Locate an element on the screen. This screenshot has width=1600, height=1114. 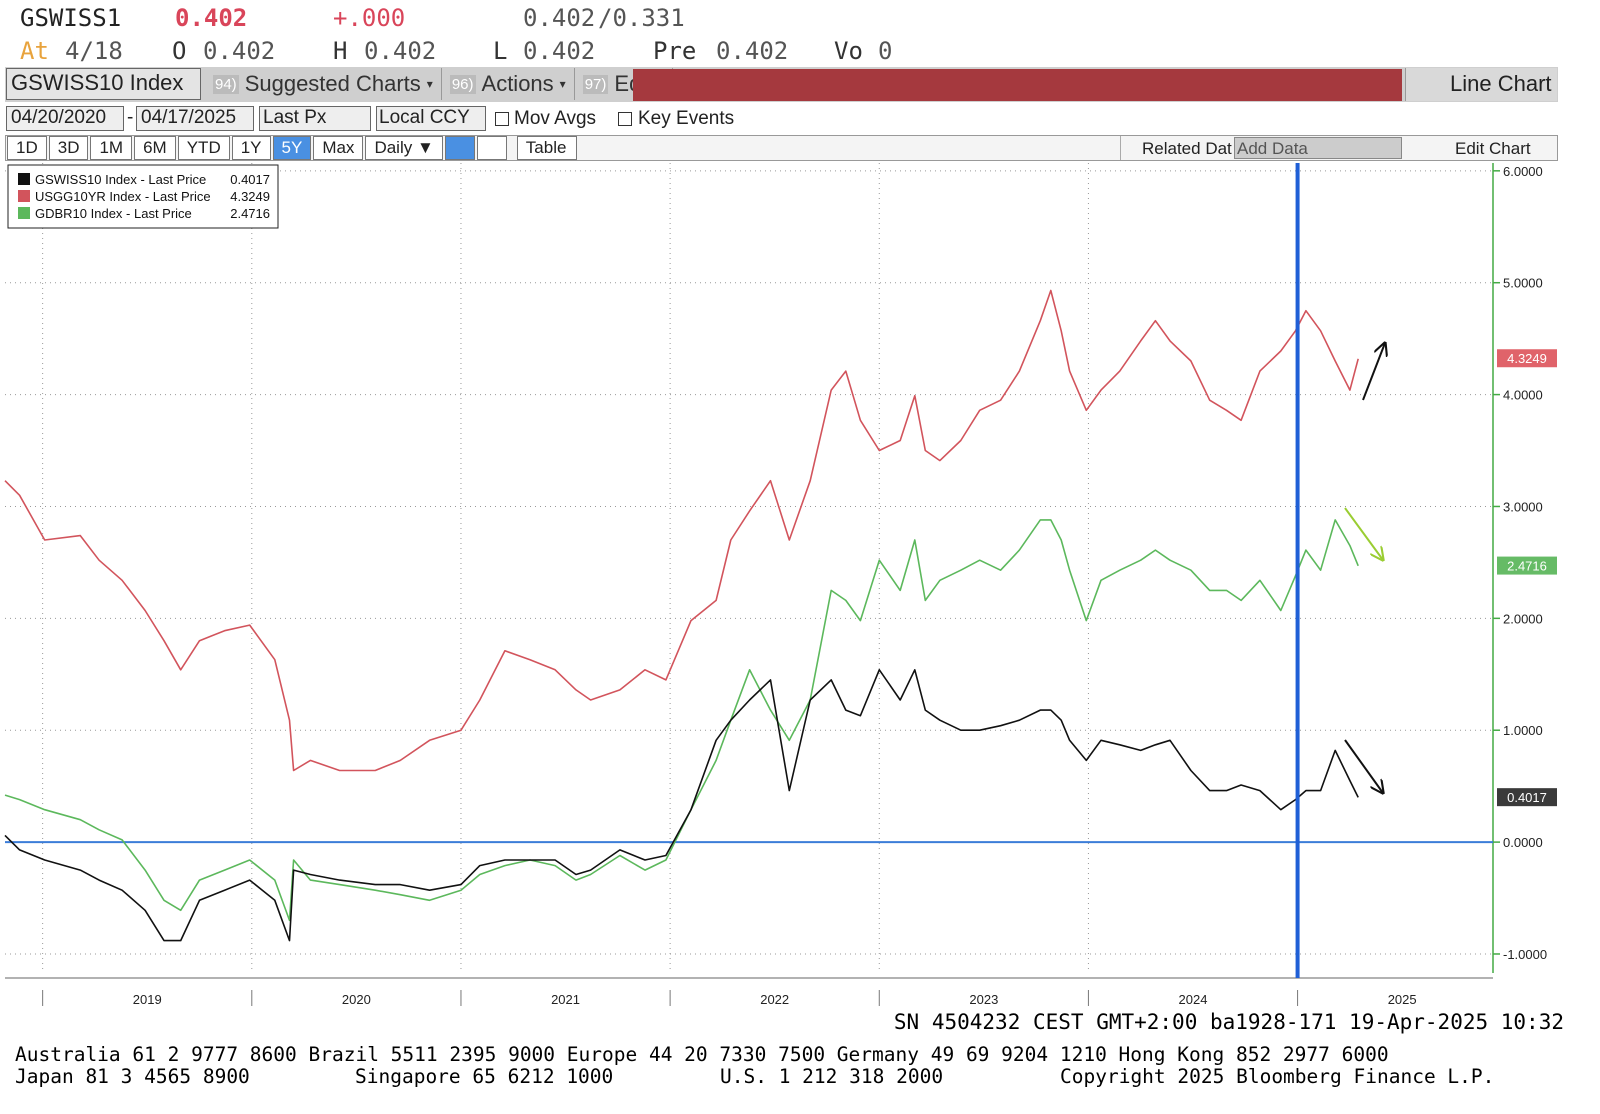
period-button: 1M is located at coordinates (111, 148).